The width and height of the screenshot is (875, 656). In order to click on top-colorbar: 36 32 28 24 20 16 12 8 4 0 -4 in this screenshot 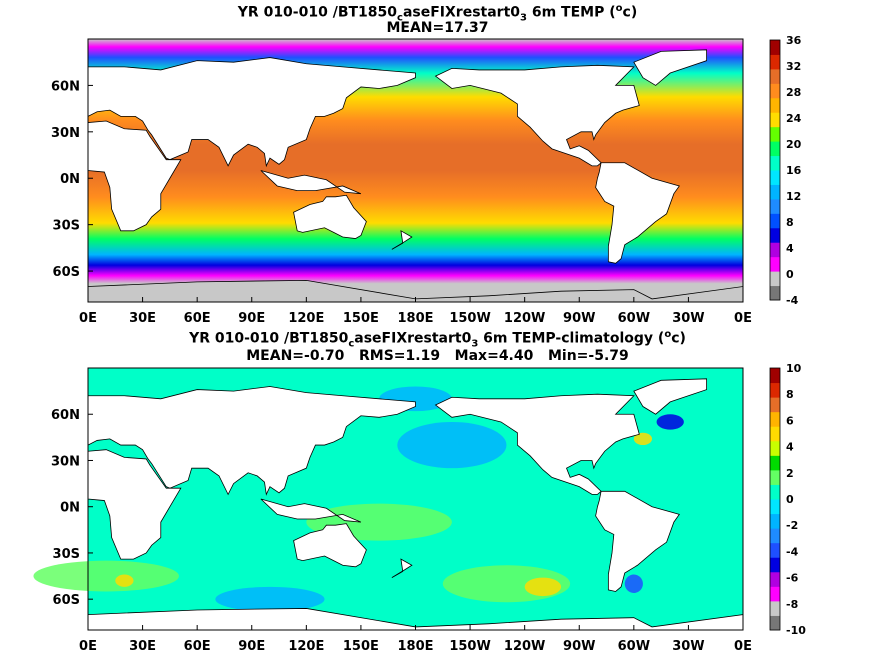, I will do `click(785, 170)`.